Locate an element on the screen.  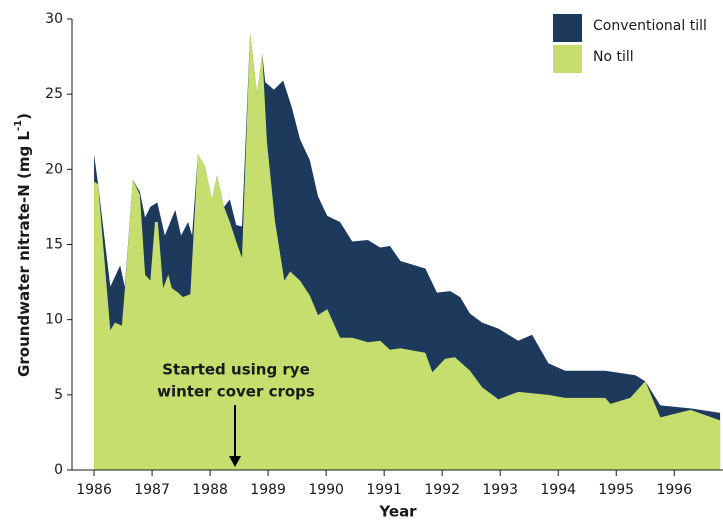
annotation: Started using rye is located at coordinates (236, 370).